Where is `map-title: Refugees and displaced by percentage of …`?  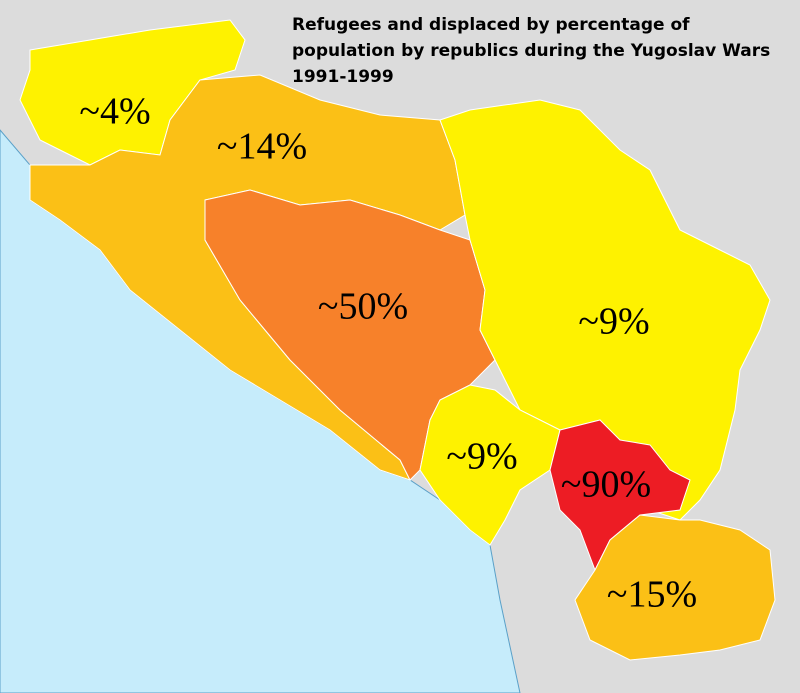 map-title: Refugees and displaced by percentage of … is located at coordinates (531, 51).